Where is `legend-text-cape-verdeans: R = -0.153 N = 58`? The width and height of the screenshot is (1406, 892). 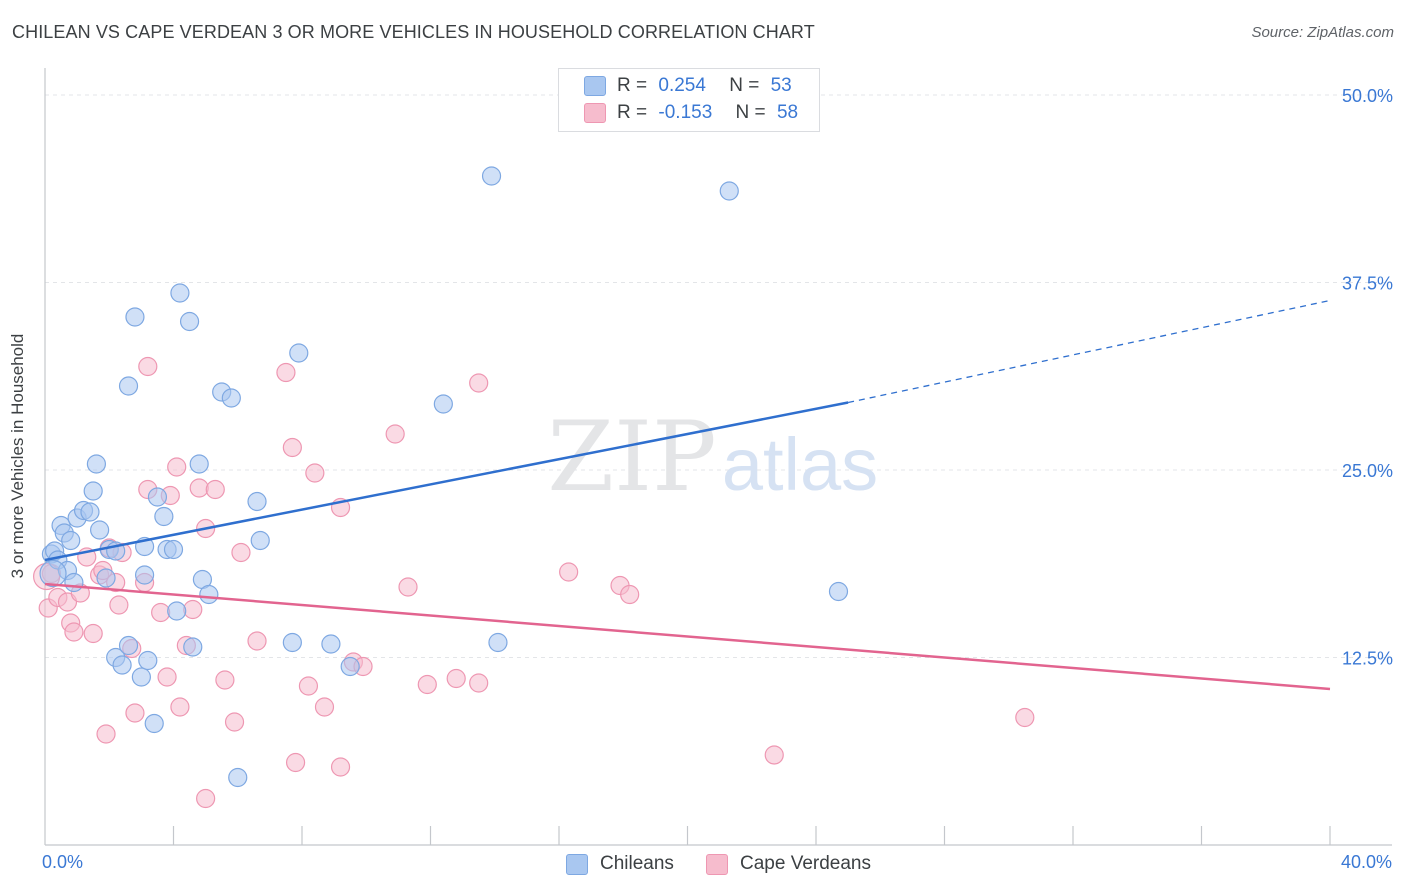
legend-text-cape-verdeans: R = -0.153 N = 58 is located at coordinates (707, 113).